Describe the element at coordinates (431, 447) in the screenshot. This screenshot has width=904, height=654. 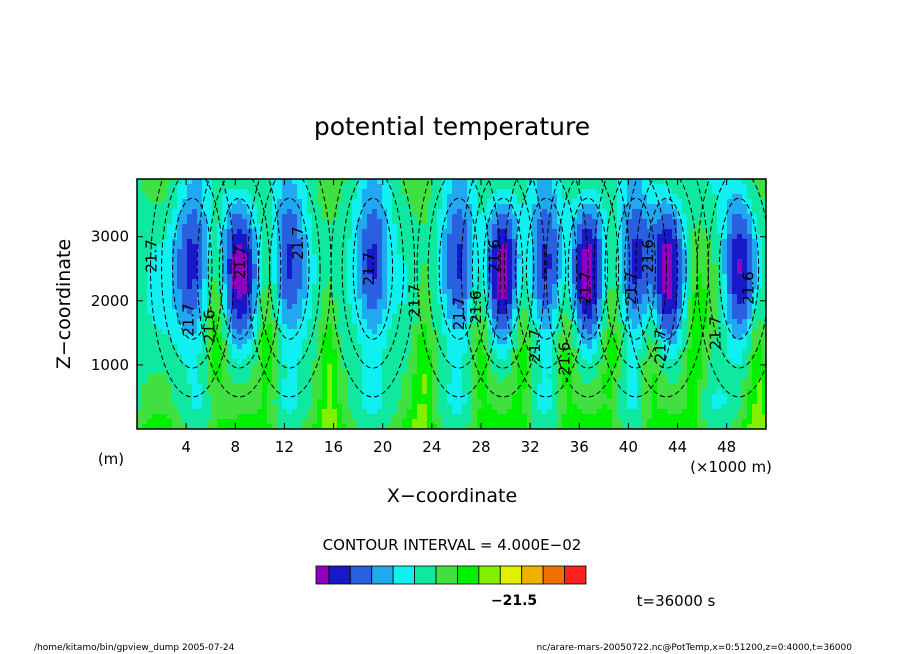
I see `x-tick-label: 24` at that location.